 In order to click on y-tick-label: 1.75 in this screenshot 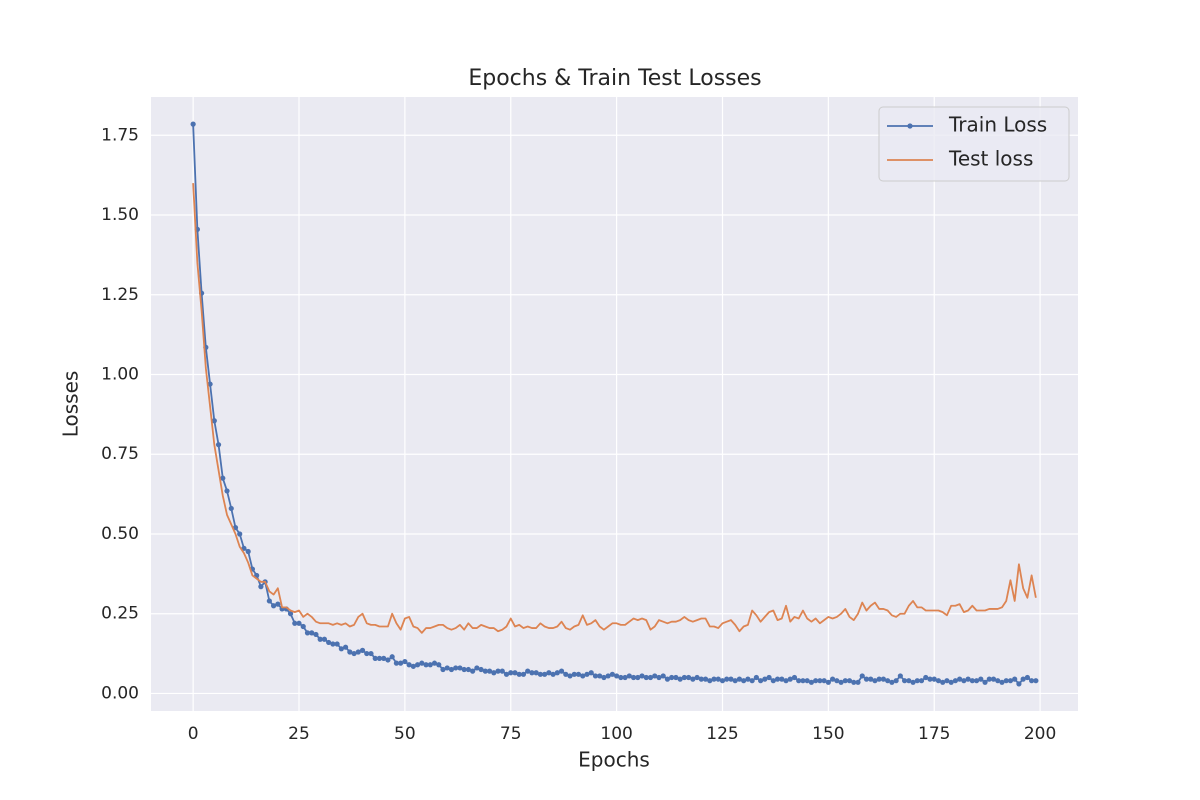, I will do `click(120, 135)`.